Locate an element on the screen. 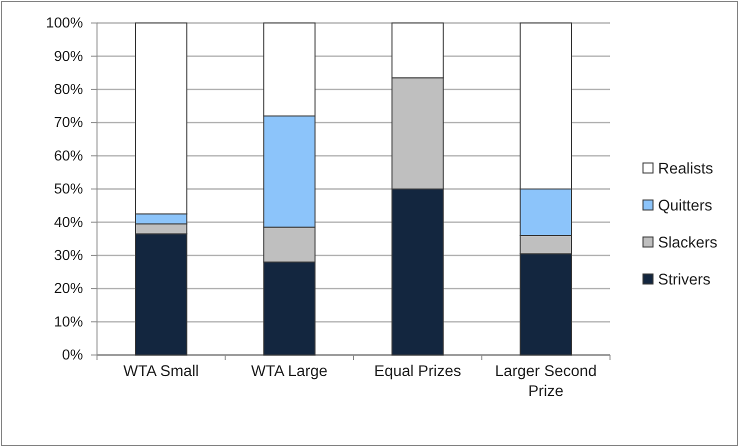  y-tick-label: 20% is located at coordinates (69, 289).